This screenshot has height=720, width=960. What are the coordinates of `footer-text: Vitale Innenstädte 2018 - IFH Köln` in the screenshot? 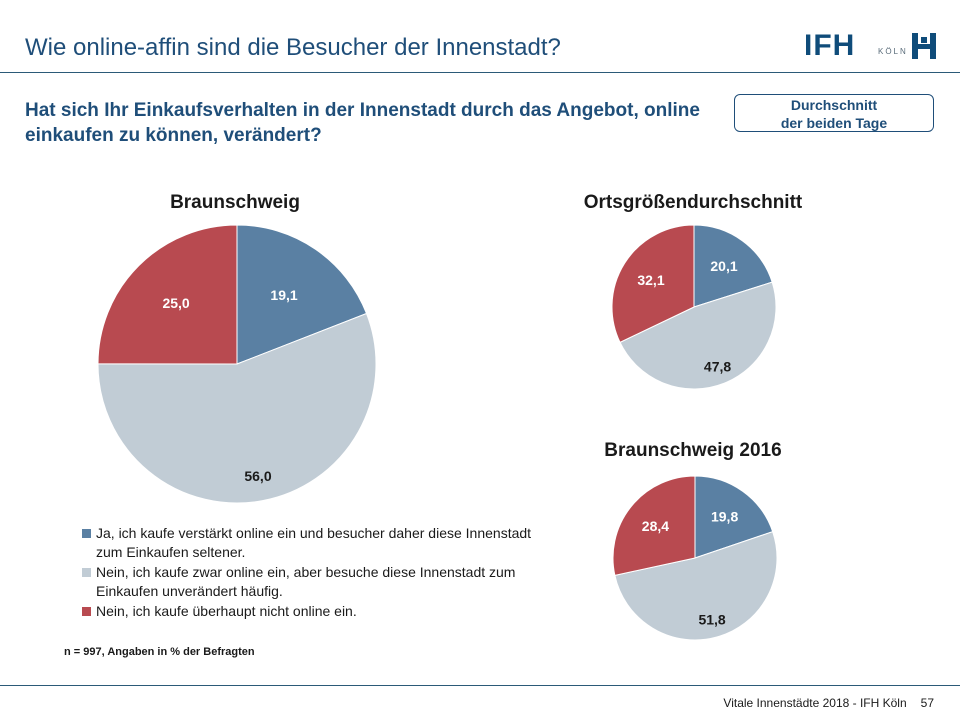 It's located at (815, 703).